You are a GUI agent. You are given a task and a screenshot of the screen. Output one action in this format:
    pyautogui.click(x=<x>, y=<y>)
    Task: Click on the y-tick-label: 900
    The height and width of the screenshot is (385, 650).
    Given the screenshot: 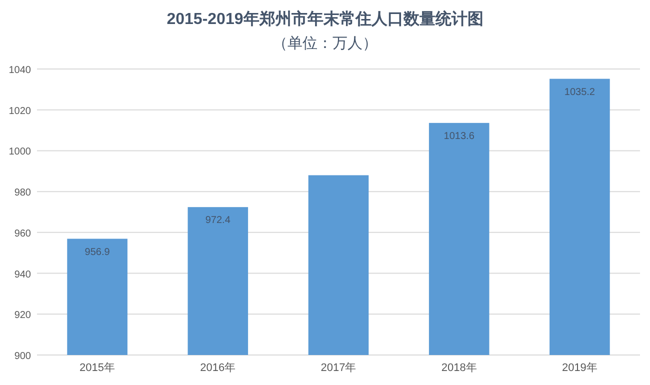 What is the action you would take?
    pyautogui.click(x=23, y=356)
    